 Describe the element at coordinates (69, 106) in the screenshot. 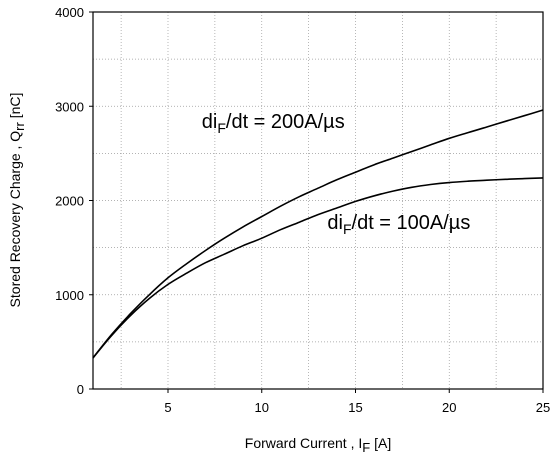

I see `y-tick-label-3: 3000` at that location.